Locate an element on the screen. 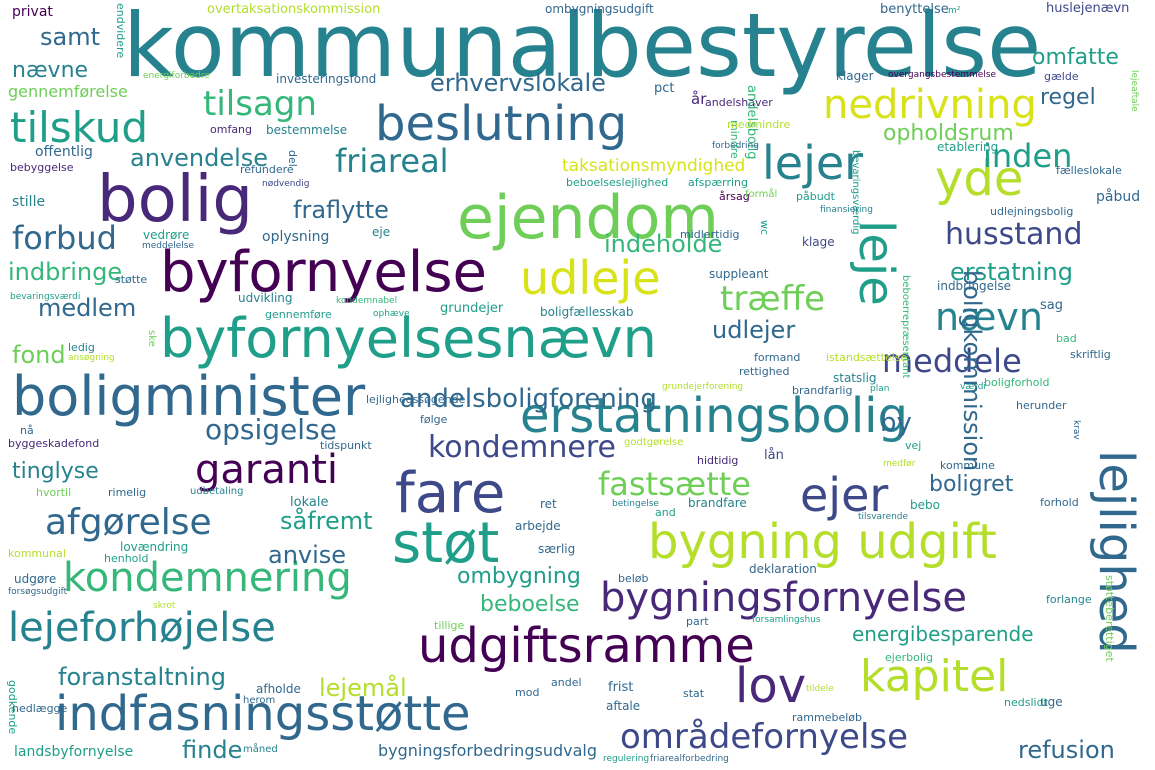 This screenshot has height=770, width=1155. word: regulering is located at coordinates (626, 759).